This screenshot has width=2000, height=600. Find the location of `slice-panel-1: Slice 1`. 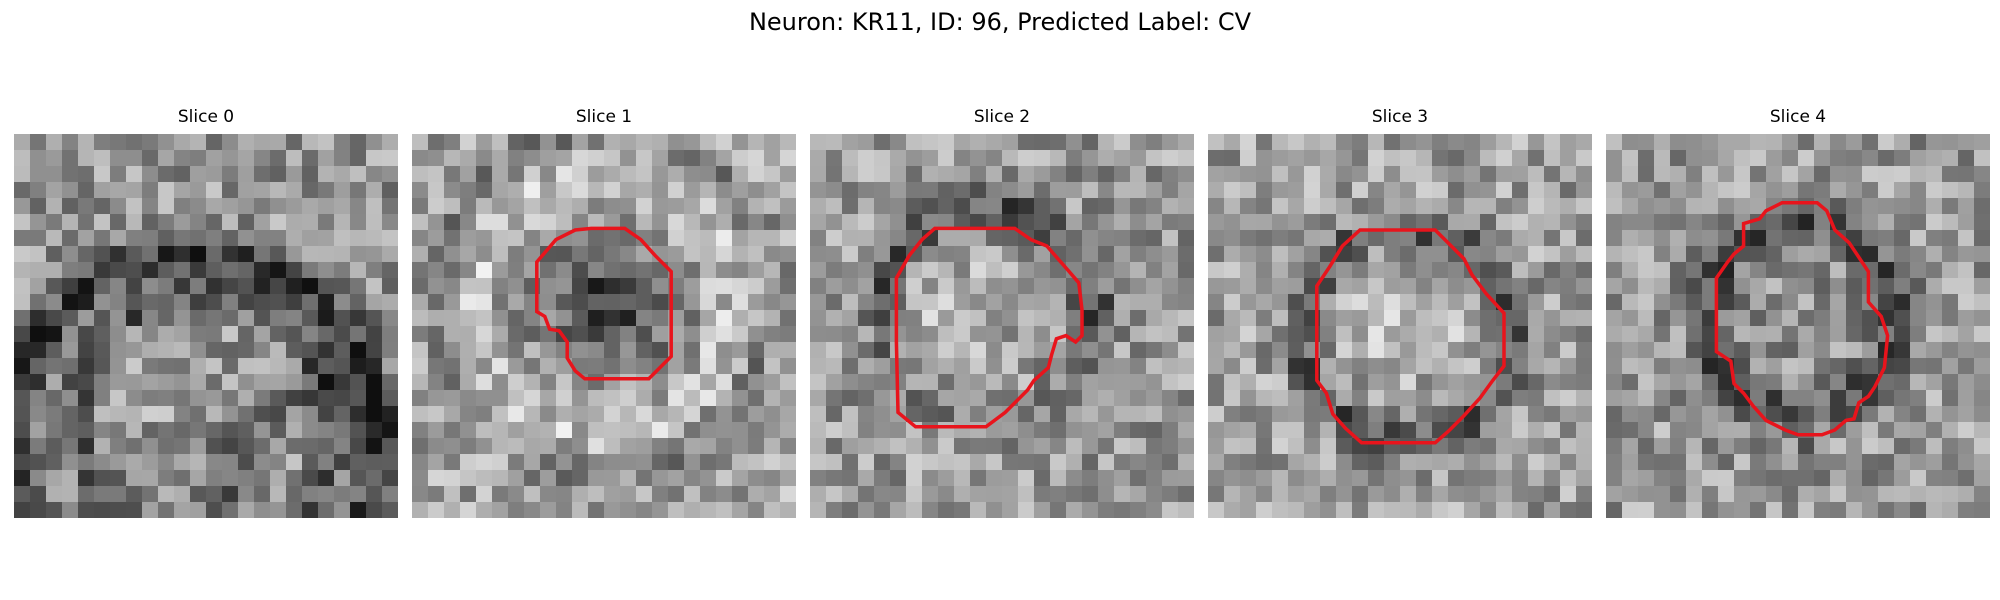

slice-panel-1: Slice 1 is located at coordinates (604, 312).